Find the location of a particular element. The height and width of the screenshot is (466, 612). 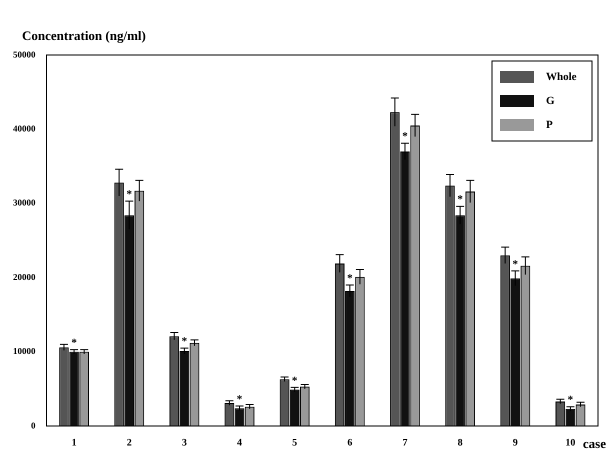

legend-label: Whole is located at coordinates (561, 76).